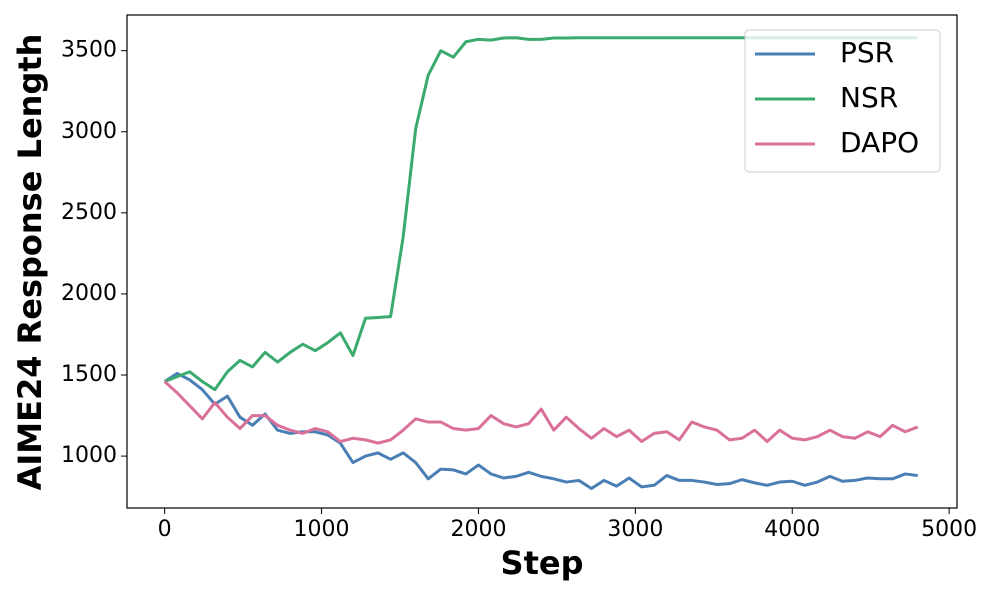  I want to click on x-tick-label: 3000, so click(635, 529).